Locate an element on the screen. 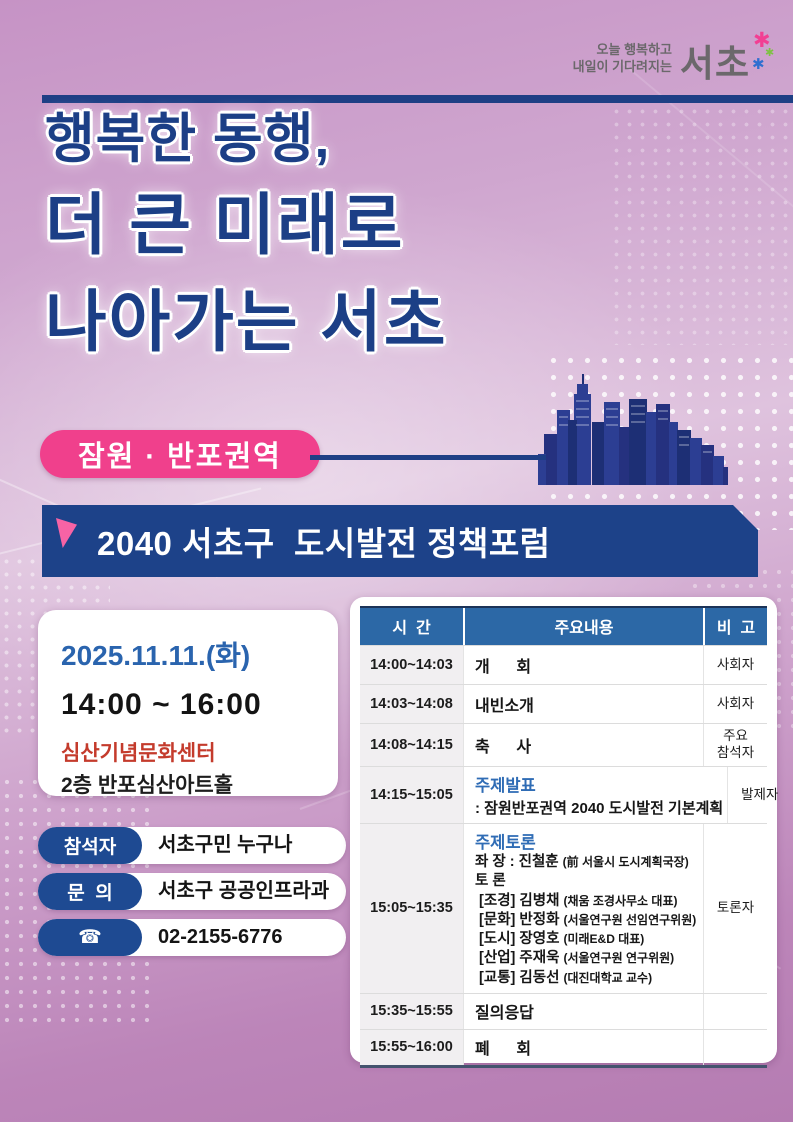  seocho-logo: 오늘 행복하고 내일이 기다려지는 서초 ✱ ✱ ✱ is located at coordinates (674, 57).